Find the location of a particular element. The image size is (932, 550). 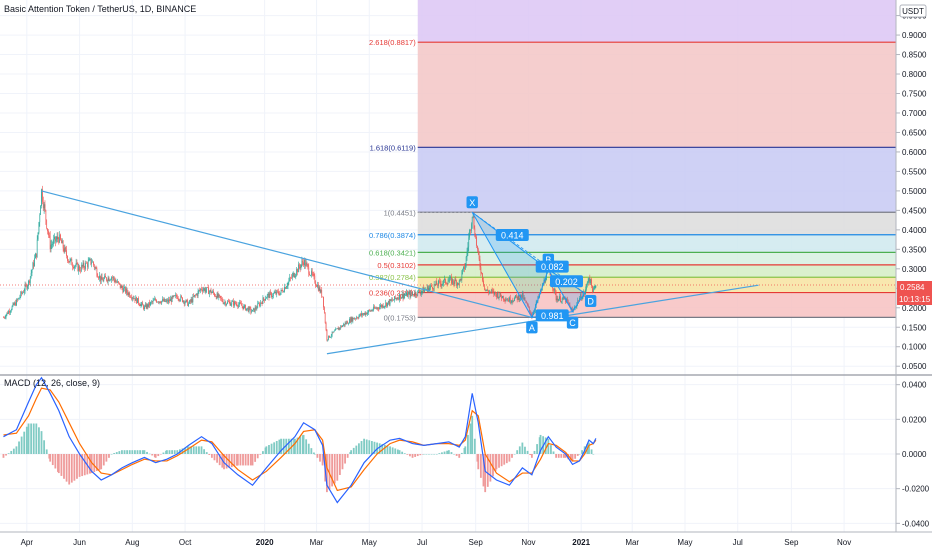

price-tick-label: 0.7500 is located at coordinates (914, 94).